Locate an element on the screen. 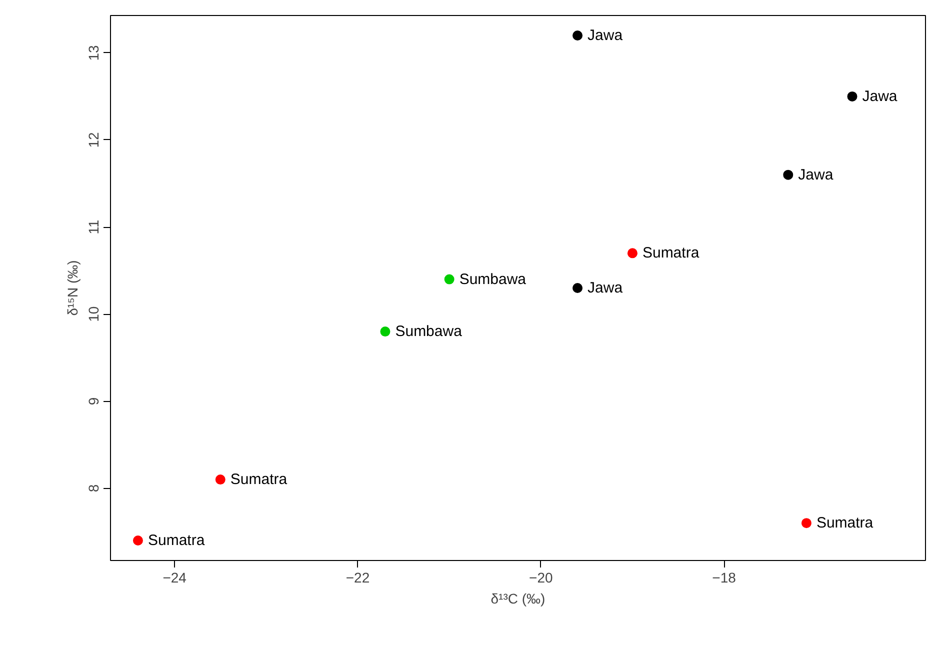 This screenshot has width=940, height=655. y-axis-title: δ¹⁵N (‰) is located at coordinates (72, 288).